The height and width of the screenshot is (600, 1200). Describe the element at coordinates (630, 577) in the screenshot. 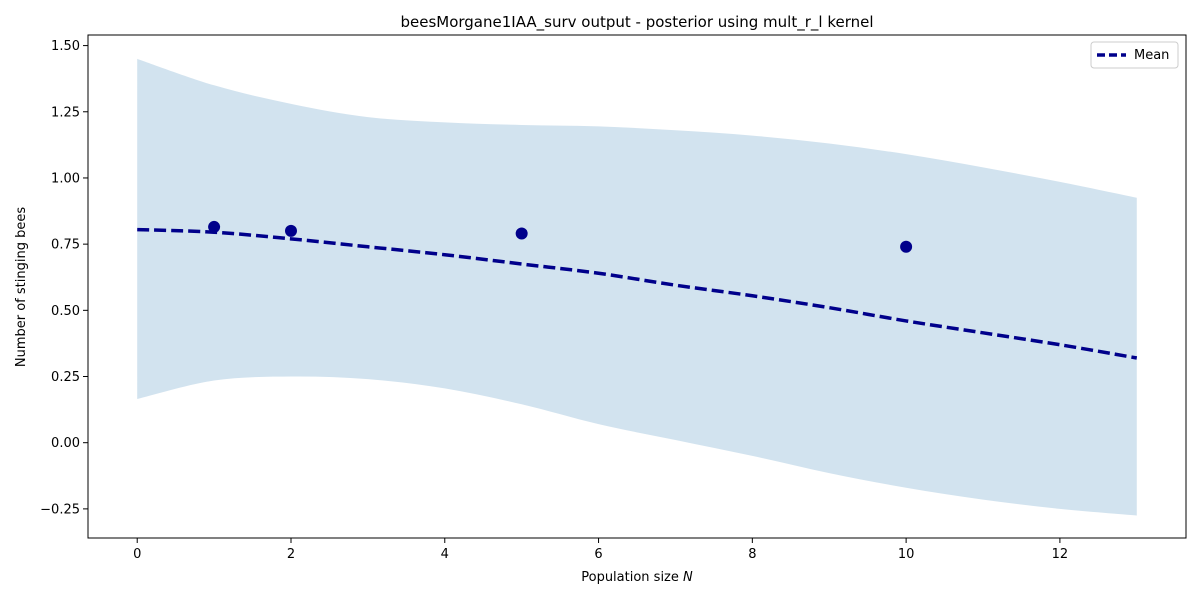

I see `x-axis-label-text: Population size` at that location.